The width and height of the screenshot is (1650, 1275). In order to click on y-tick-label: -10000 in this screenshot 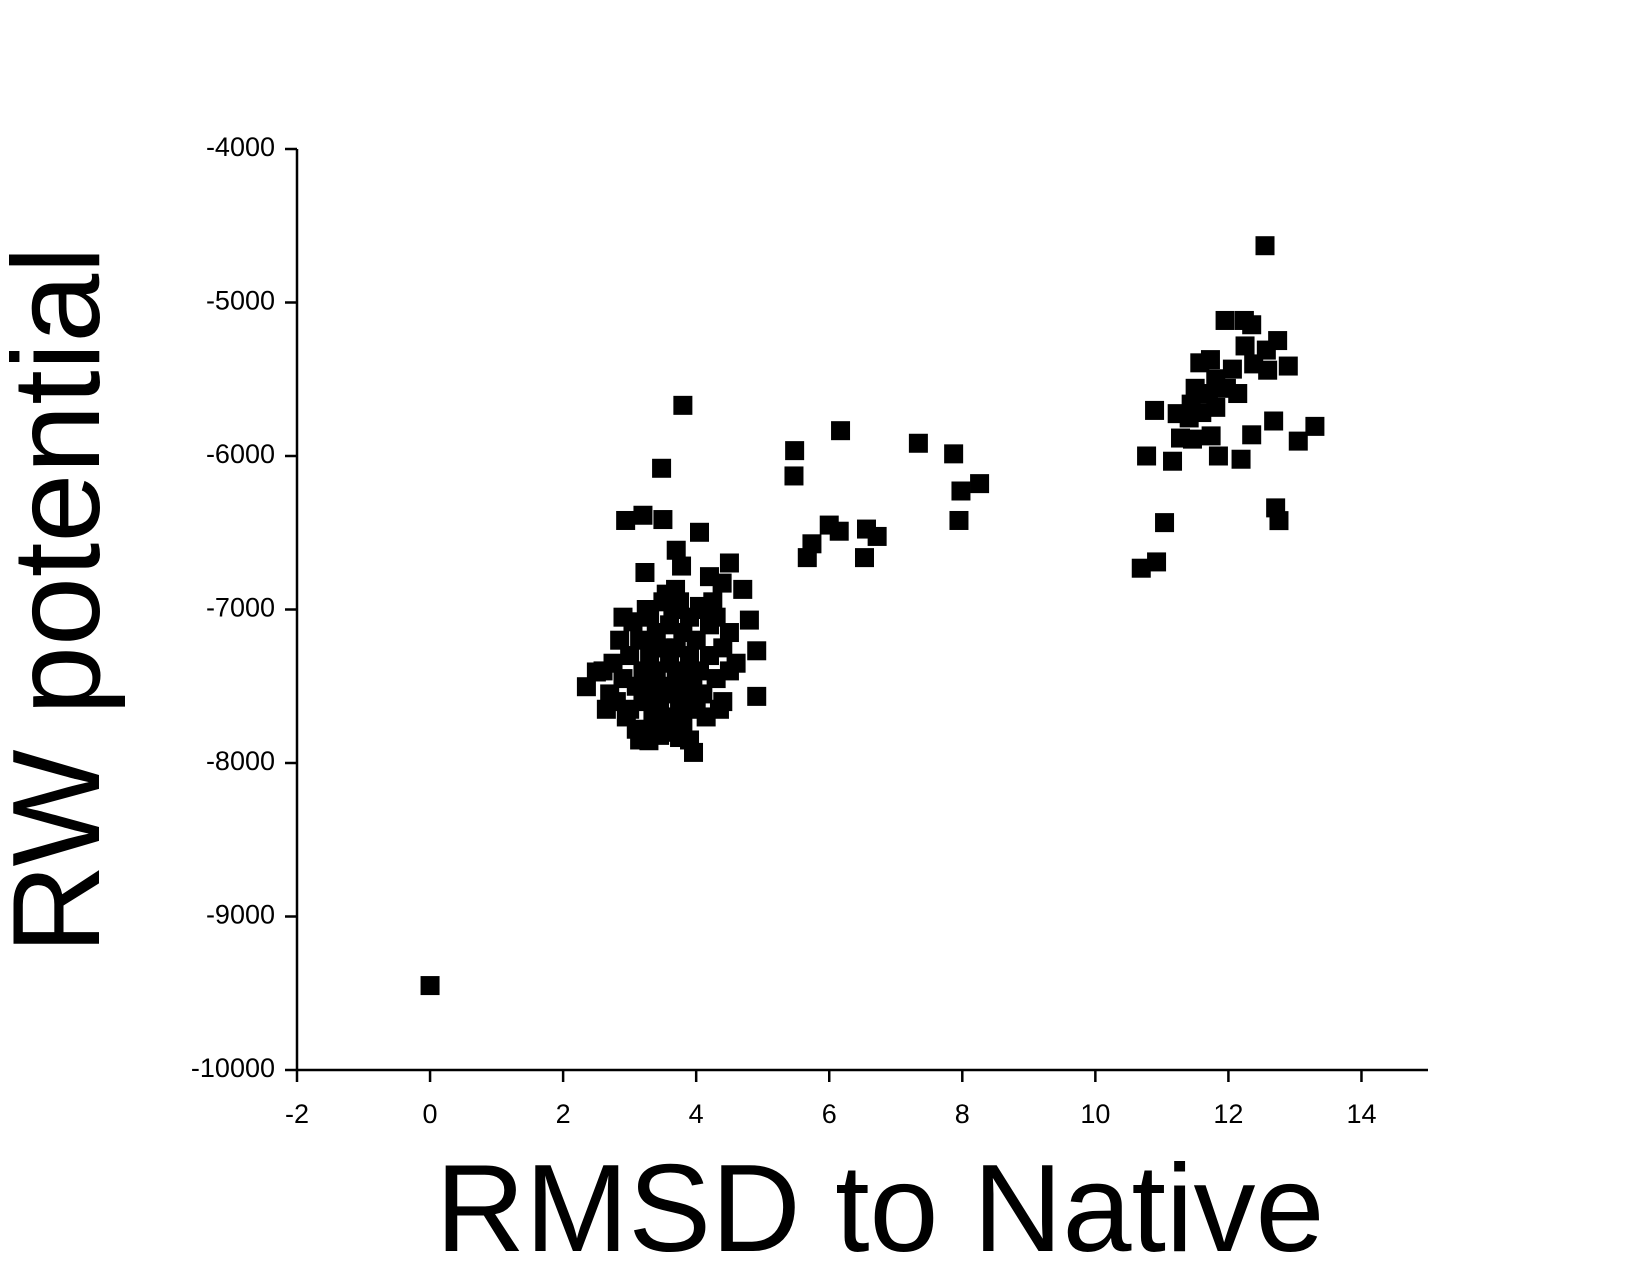, I will do `click(233, 1068)`.